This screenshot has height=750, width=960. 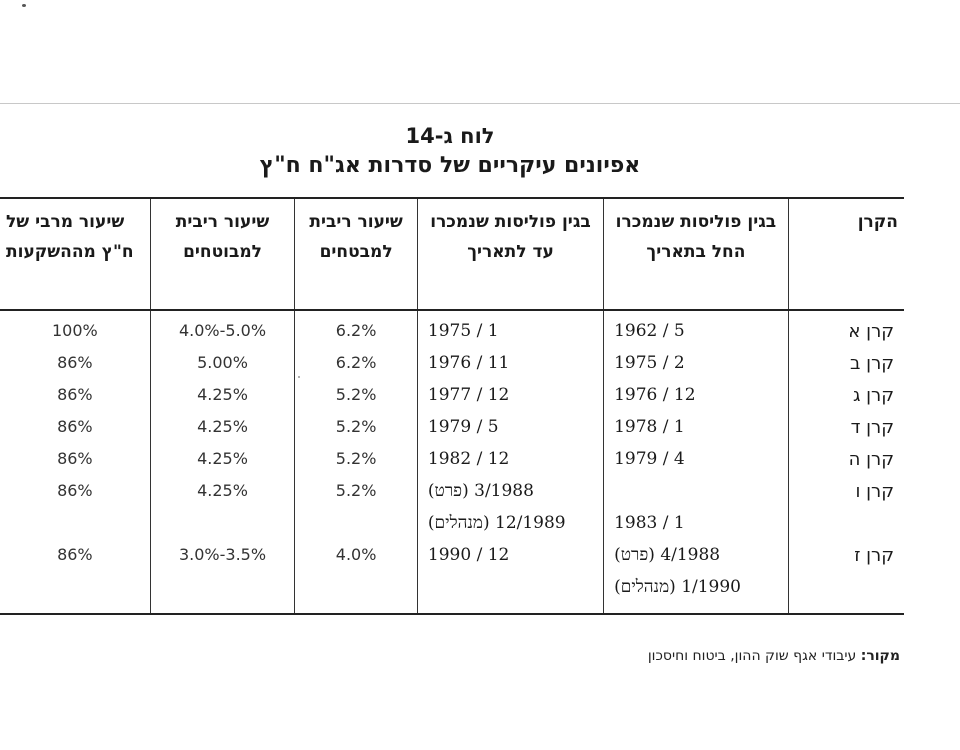 I want to click on header-rate-insured: שיעור ריבית למבוטחים, so click(x=222, y=254).